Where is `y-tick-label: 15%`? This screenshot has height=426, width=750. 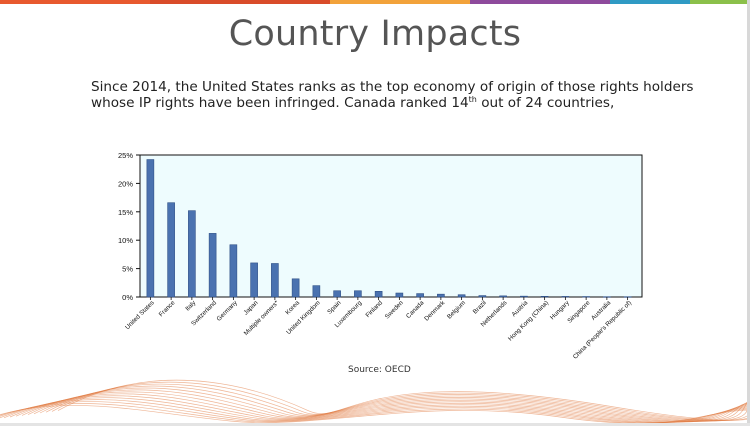
y-tick-label: 15% is located at coordinates (125, 212).